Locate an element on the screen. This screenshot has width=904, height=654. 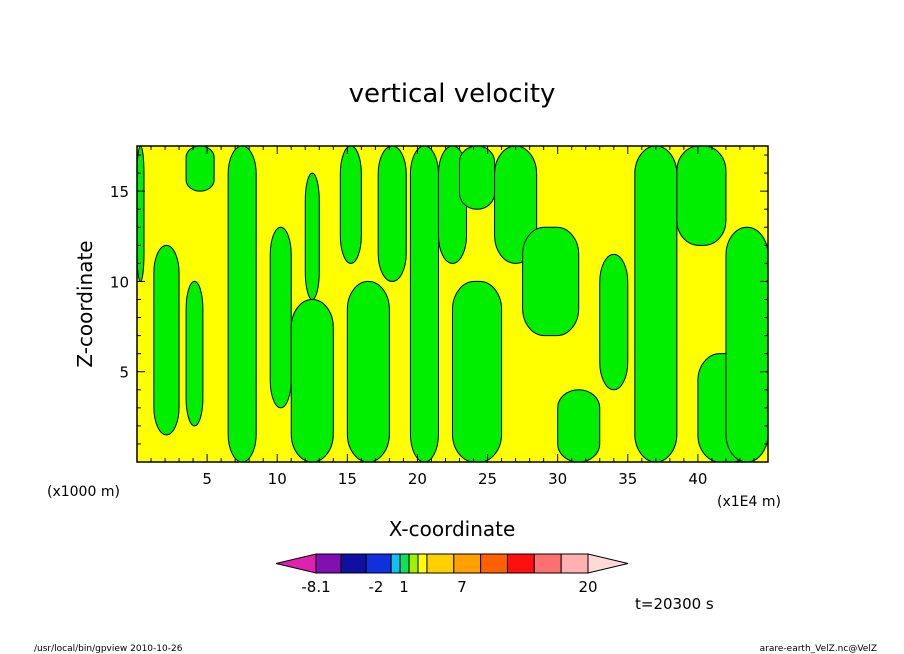
colorbar: -8.1 -2 1 7 20 is located at coordinates (452, 574).